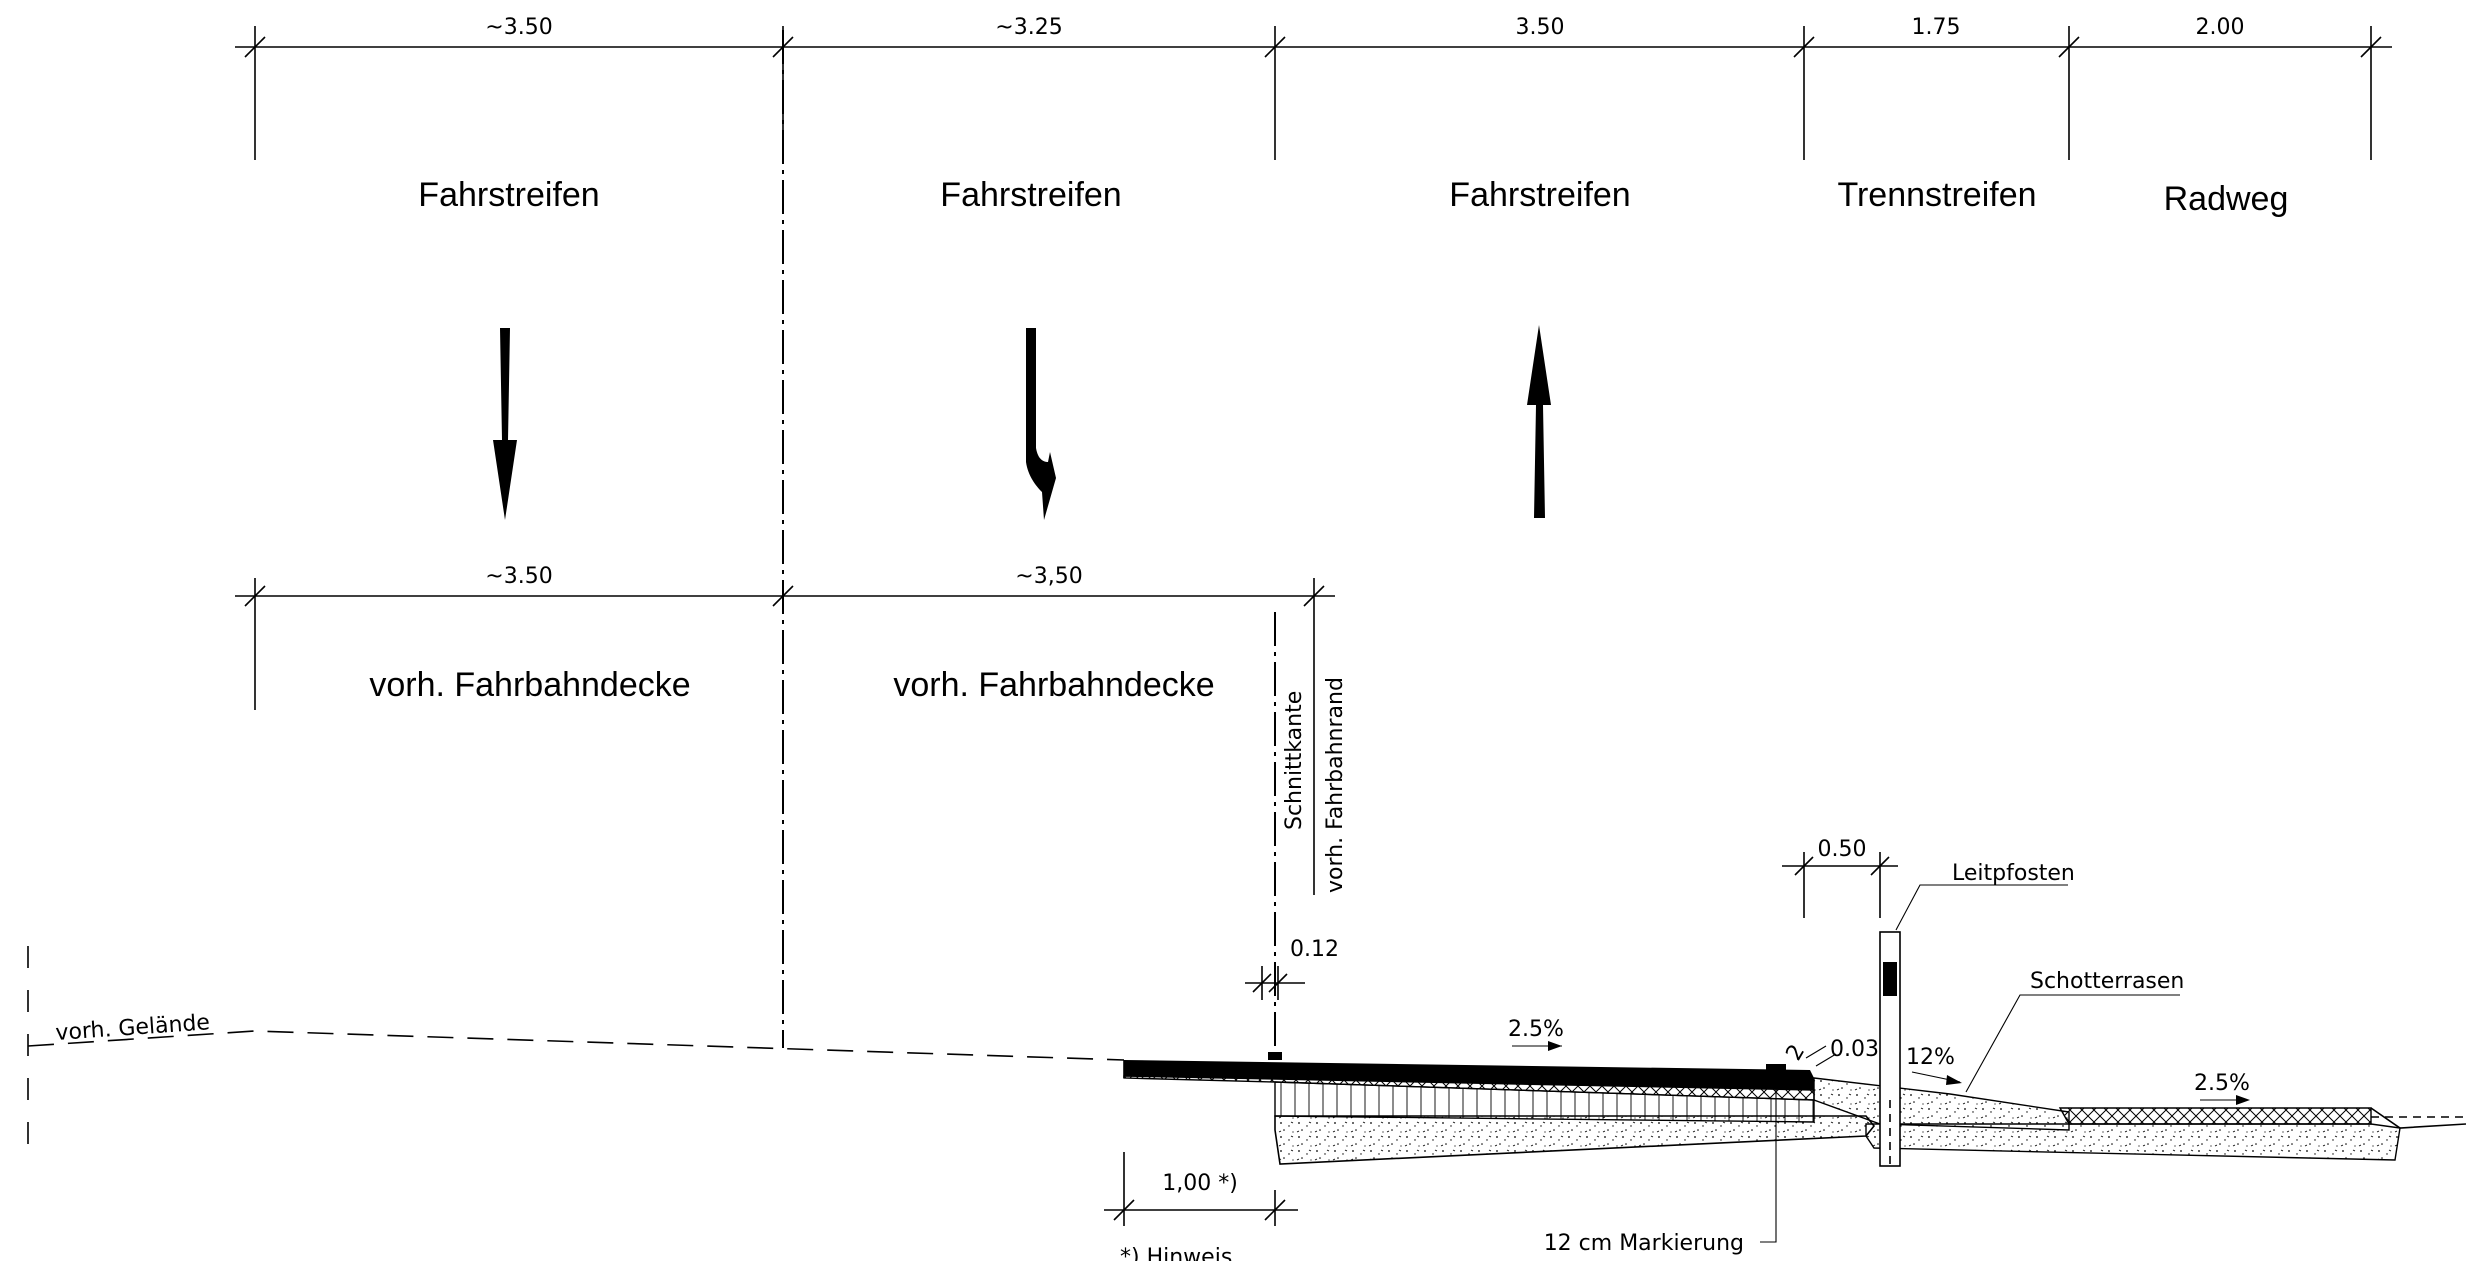 This screenshot has height=1261, width=2466. Describe the element at coordinates (518, 576) in the screenshot. I see `dim-existing-1: ~3.50` at that location.